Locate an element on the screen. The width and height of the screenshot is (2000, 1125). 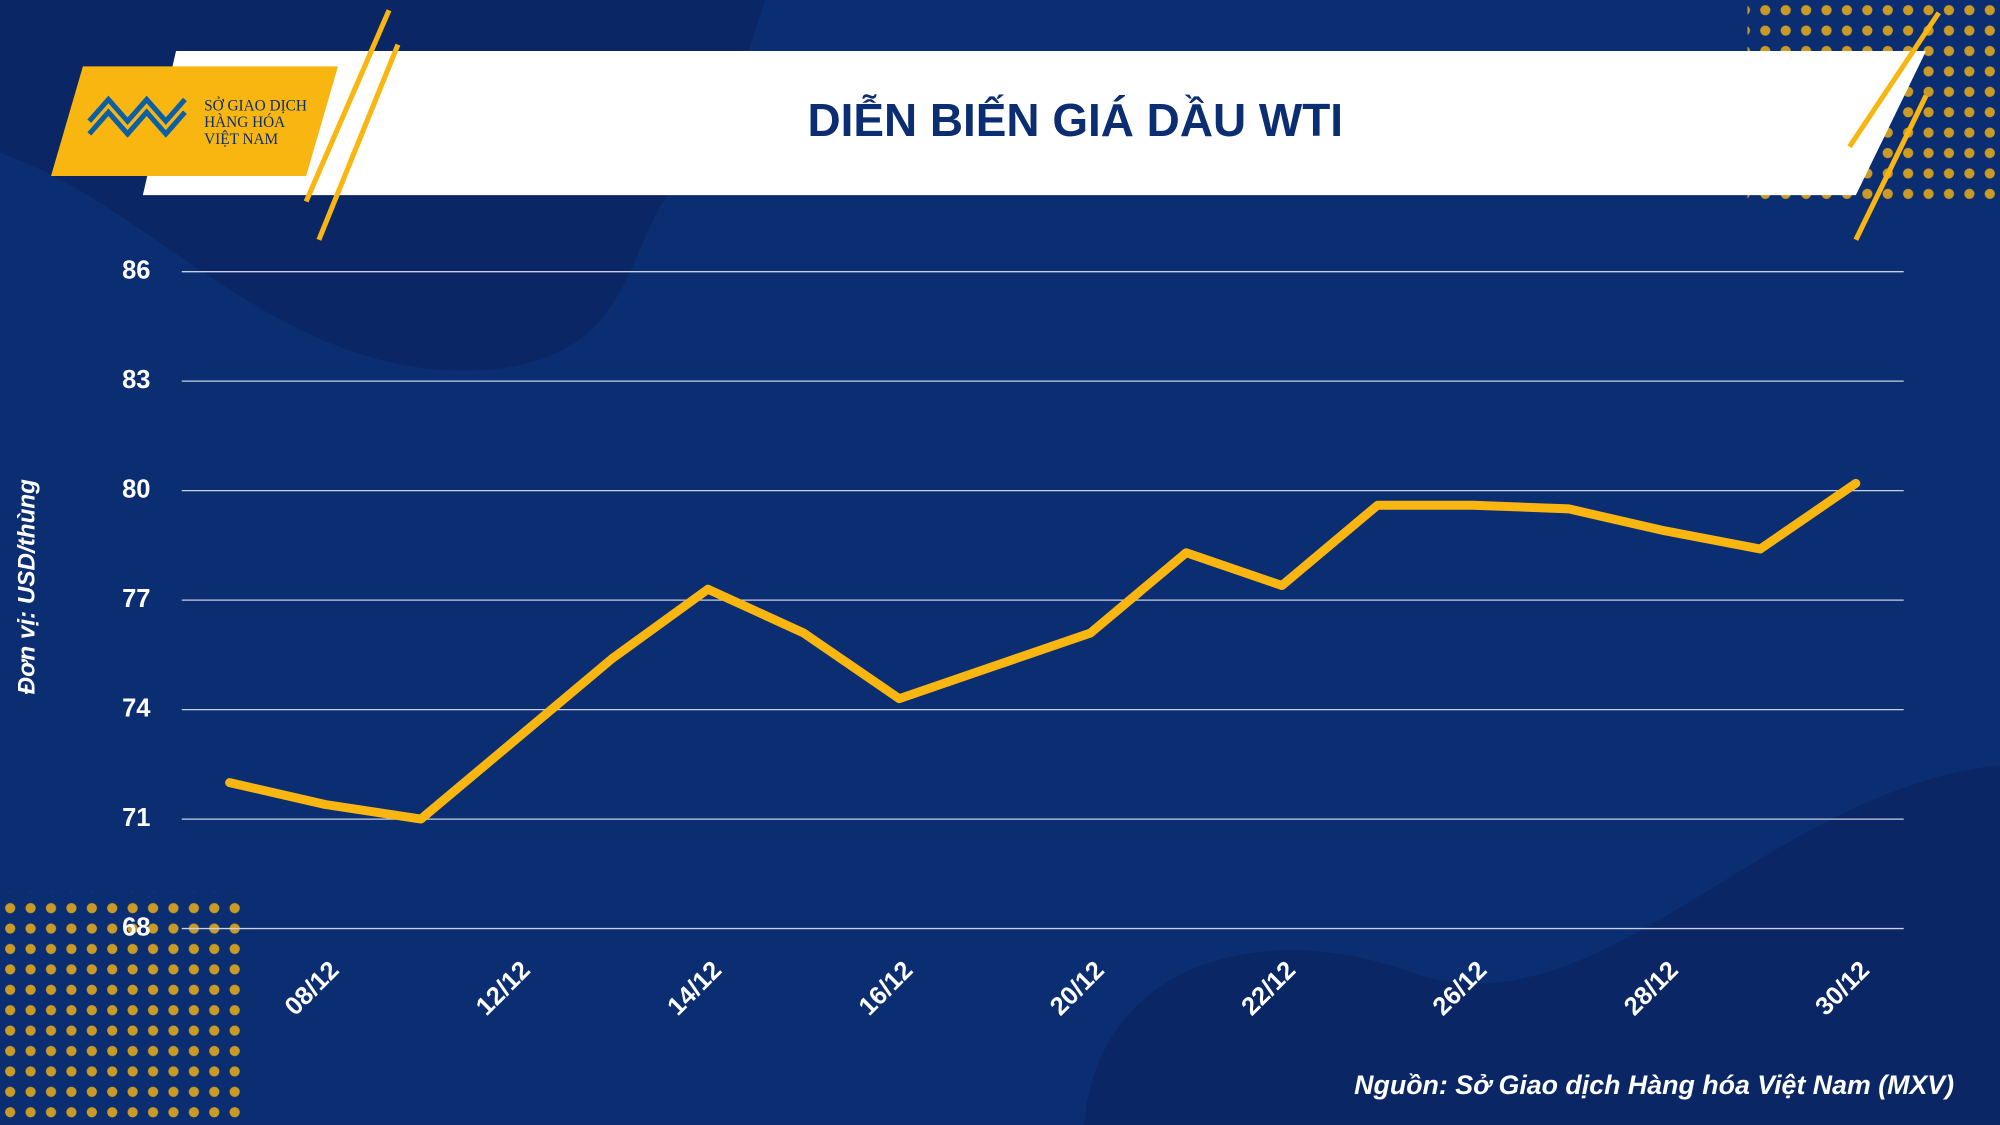
logo-text: SỞ GIAO DỊCH is located at coordinates (255, 106).